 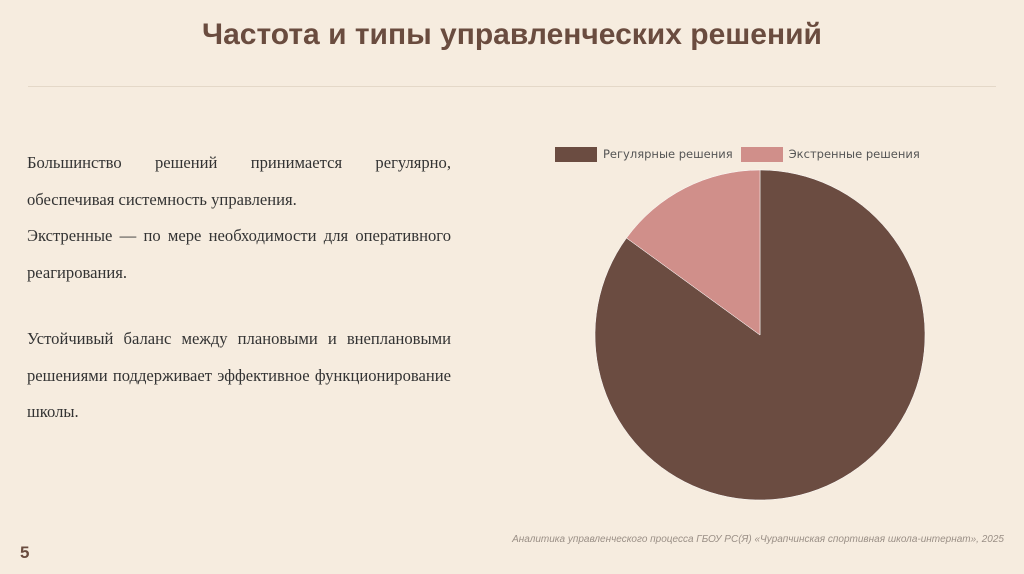 I want to click on legend-swatch-regular, so click(x=576, y=154).